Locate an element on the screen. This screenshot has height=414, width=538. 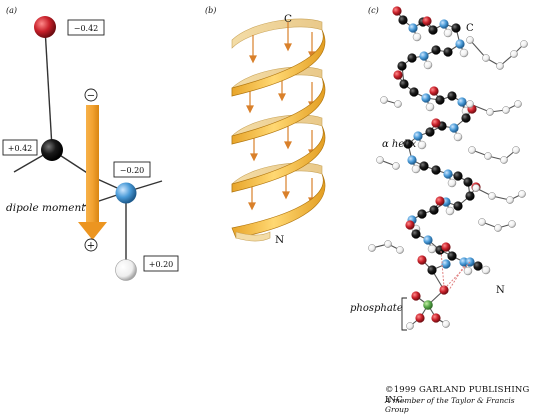
molecule-bond is located at coordinates (478, 49).